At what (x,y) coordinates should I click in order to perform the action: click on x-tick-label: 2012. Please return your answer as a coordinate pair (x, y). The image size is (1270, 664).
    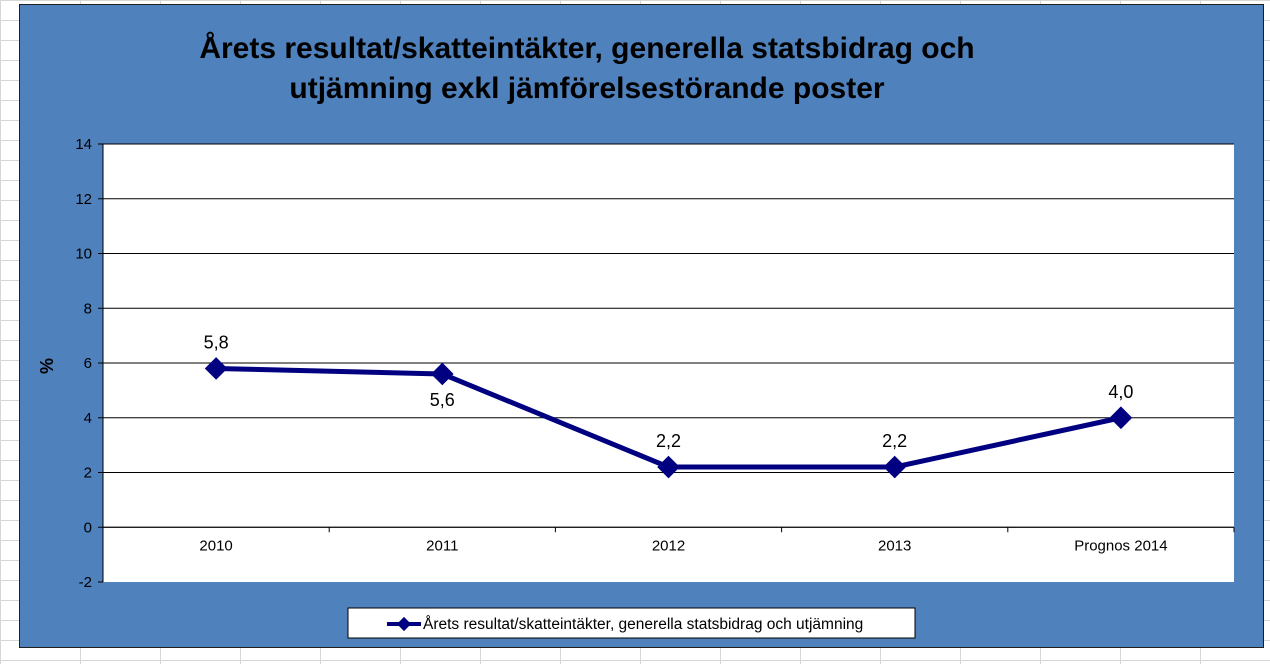
    Looking at the image, I should click on (668, 545).